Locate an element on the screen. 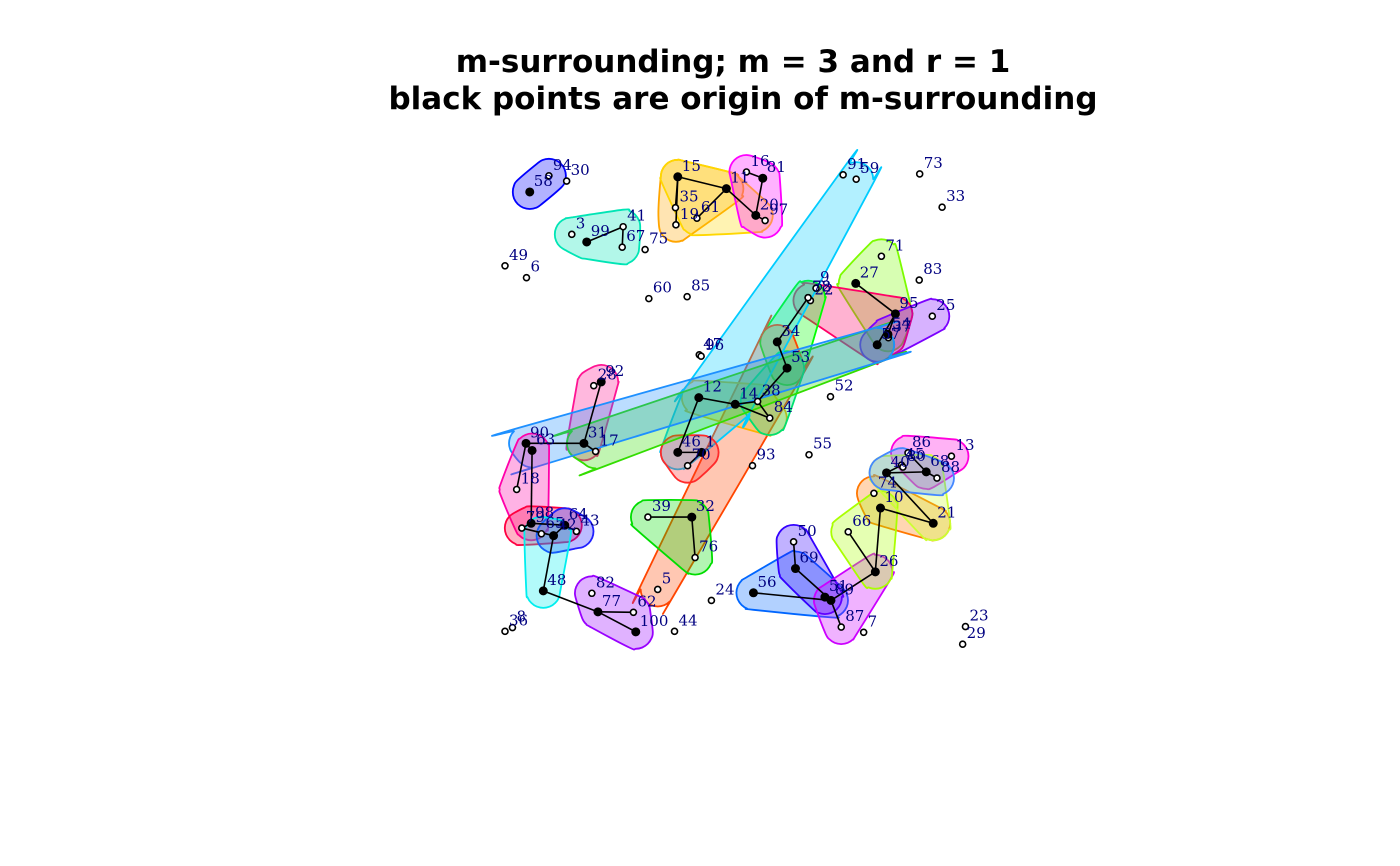 Image resolution: width=1400 pixels, height=866 pixels. point-label-61: 61 is located at coordinates (710, 207).